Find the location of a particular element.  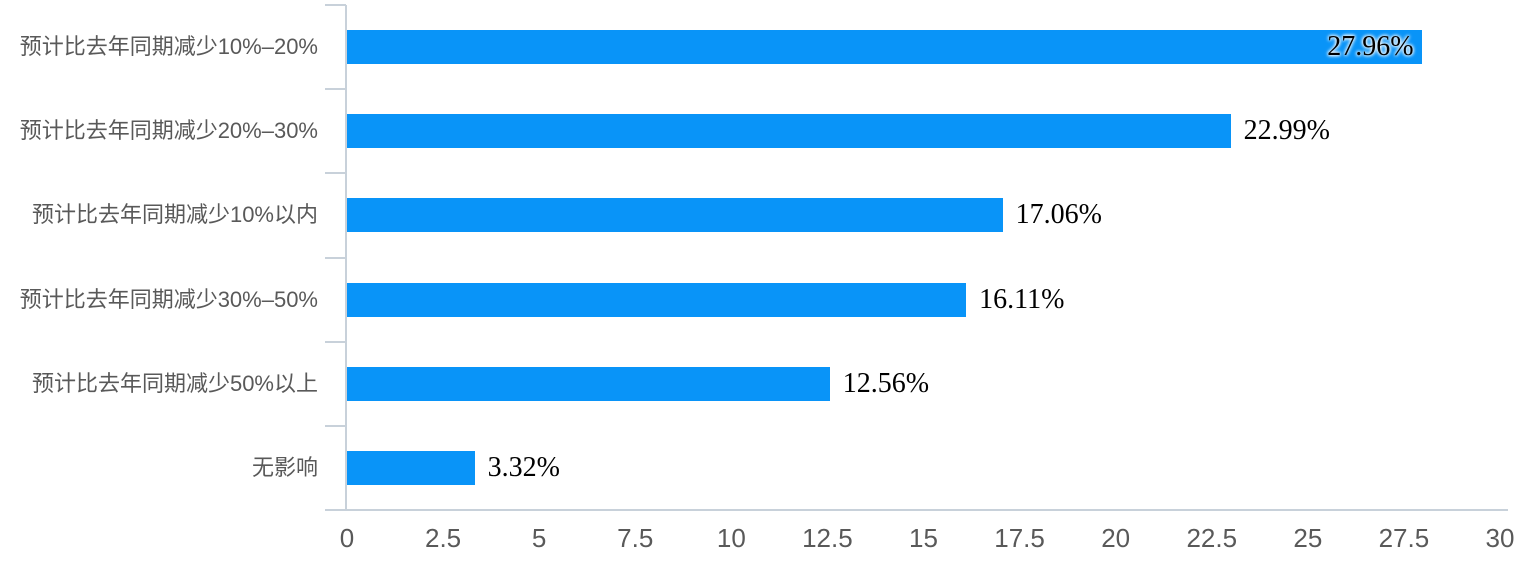

y-axis-line is located at coordinates (346, 258).